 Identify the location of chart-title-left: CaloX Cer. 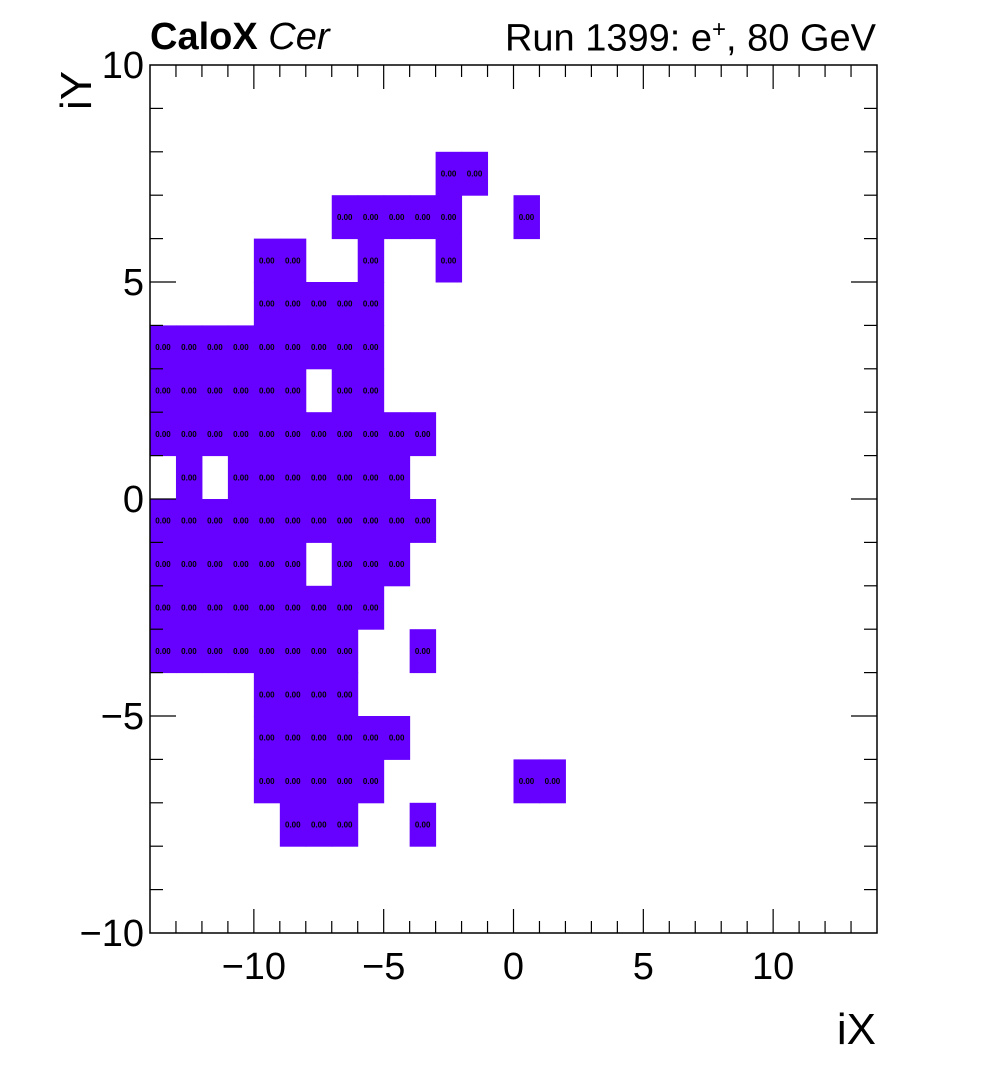
(240, 37).